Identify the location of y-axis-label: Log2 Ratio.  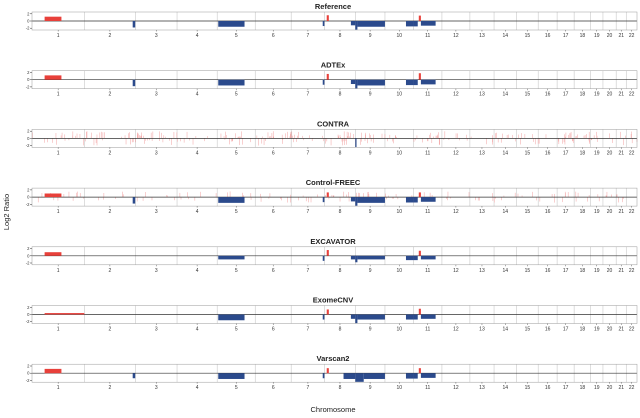
(6, 212).